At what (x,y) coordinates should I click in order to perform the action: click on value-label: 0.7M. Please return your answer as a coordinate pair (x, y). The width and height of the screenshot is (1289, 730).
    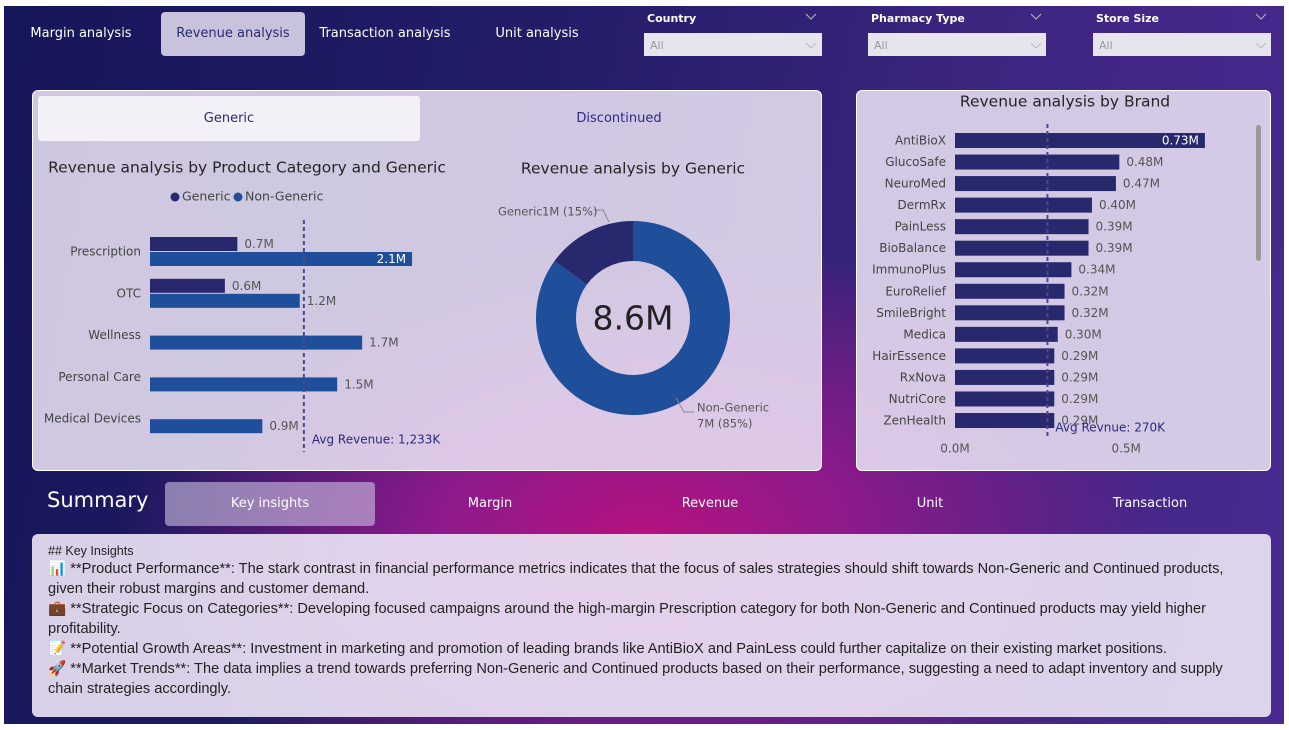
    Looking at the image, I should click on (258, 244).